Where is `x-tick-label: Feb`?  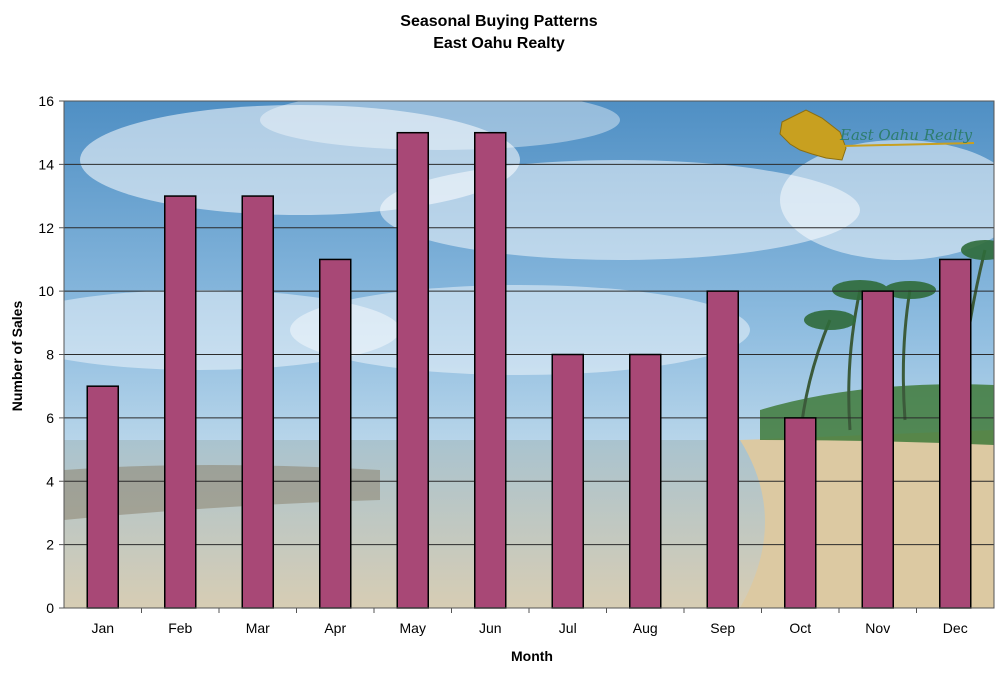 x-tick-label: Feb is located at coordinates (180, 628).